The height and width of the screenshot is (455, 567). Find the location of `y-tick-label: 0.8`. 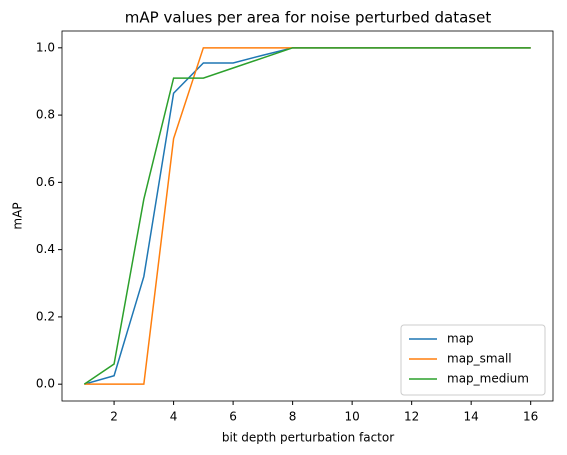

y-tick-label: 0.8 is located at coordinates (45, 115).